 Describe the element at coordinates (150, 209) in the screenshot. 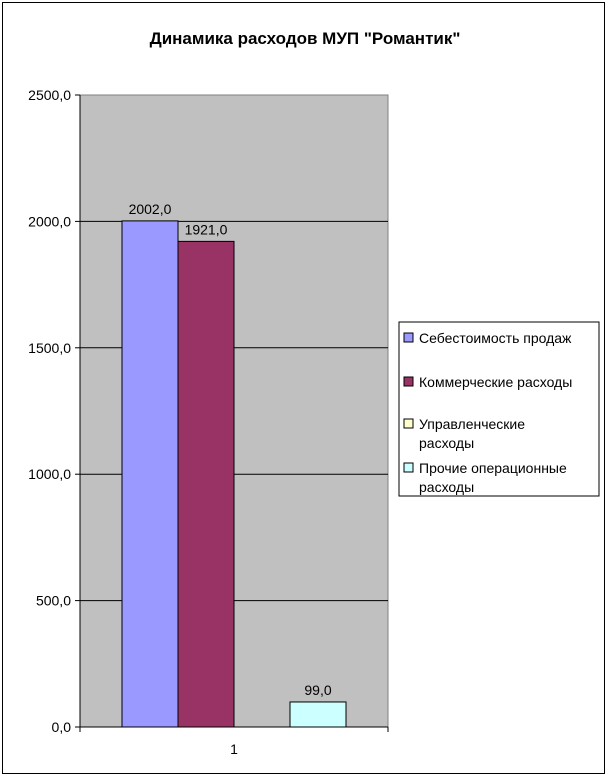

I see `data-label: 2002,0` at that location.